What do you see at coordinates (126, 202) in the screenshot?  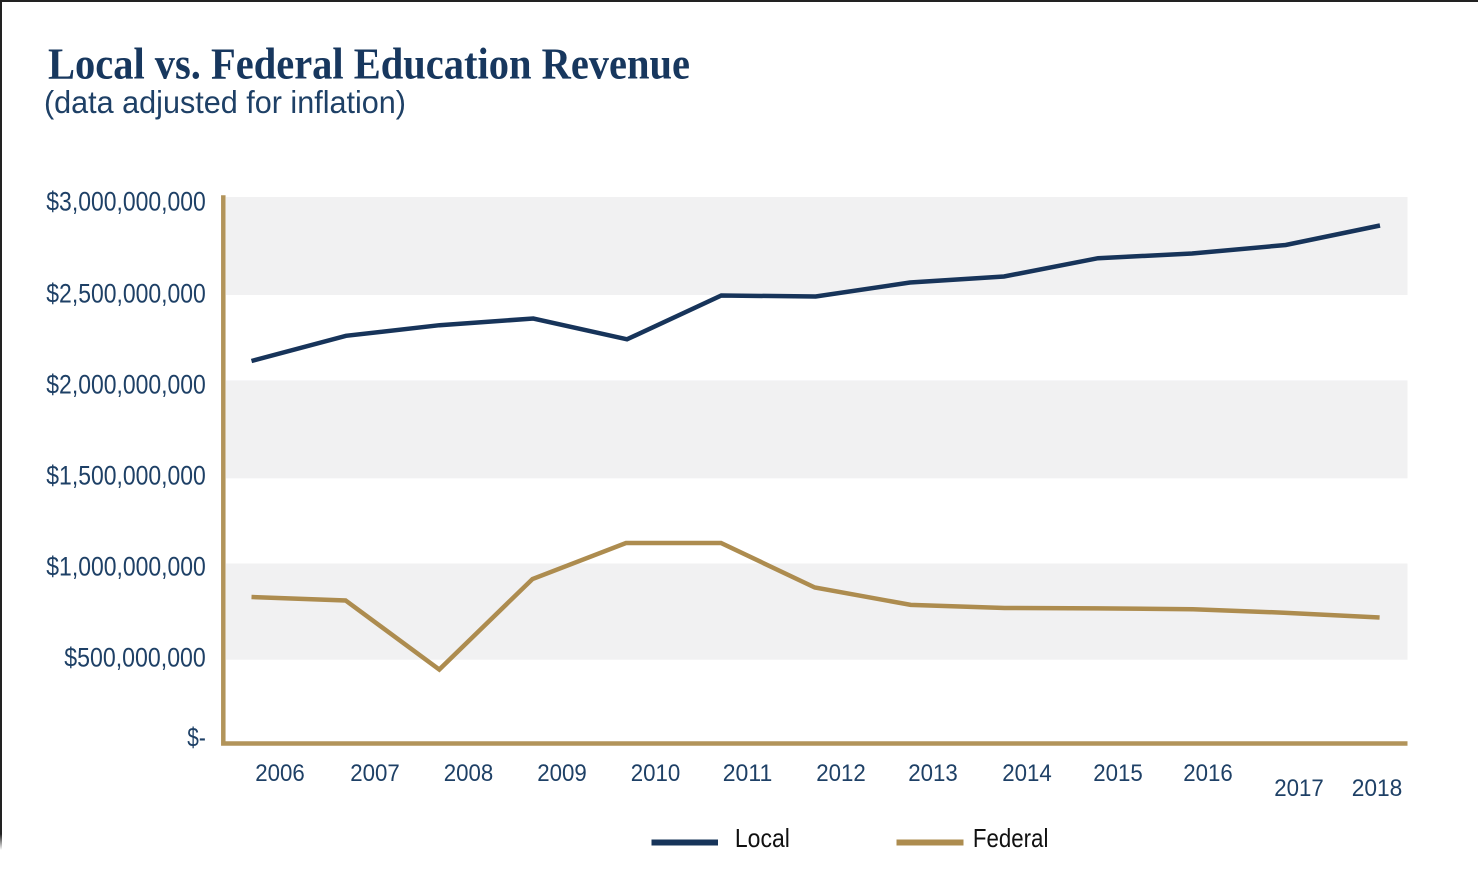 I see `svg-text: $3,000,000,000` at bounding box center [126, 202].